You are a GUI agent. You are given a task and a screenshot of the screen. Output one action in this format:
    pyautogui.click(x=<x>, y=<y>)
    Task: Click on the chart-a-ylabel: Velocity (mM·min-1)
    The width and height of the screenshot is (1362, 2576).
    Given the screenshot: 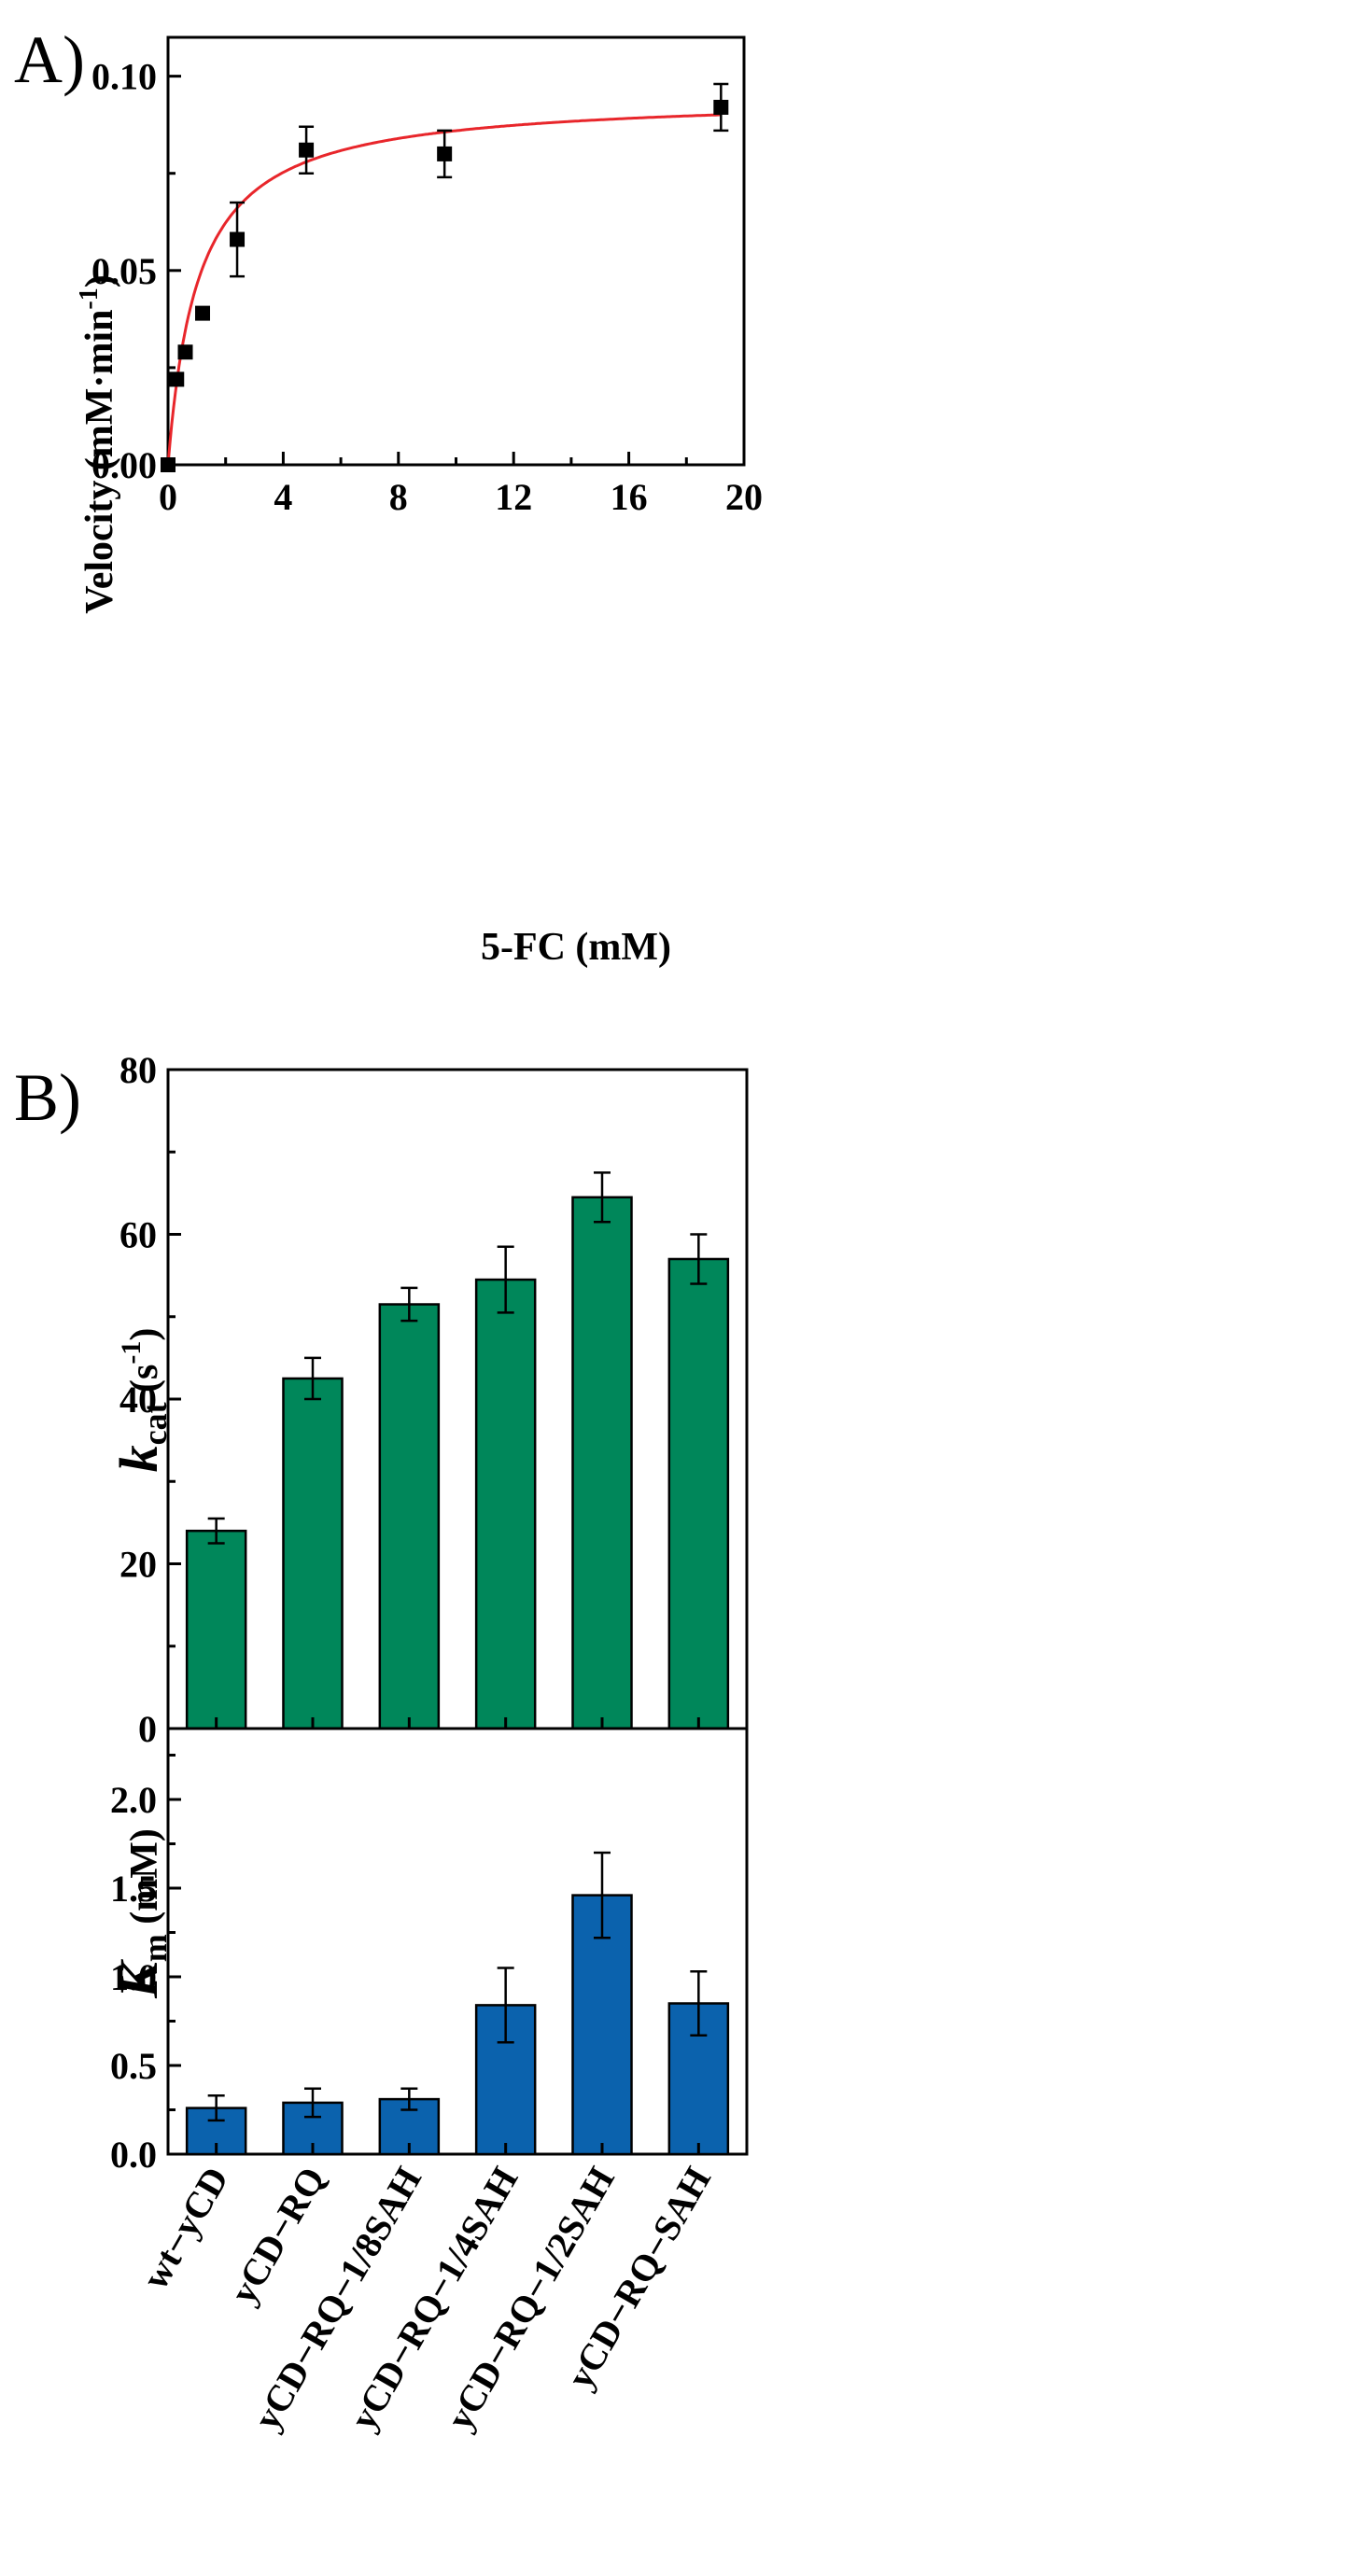 What is the action you would take?
    pyautogui.click(x=98, y=444)
    